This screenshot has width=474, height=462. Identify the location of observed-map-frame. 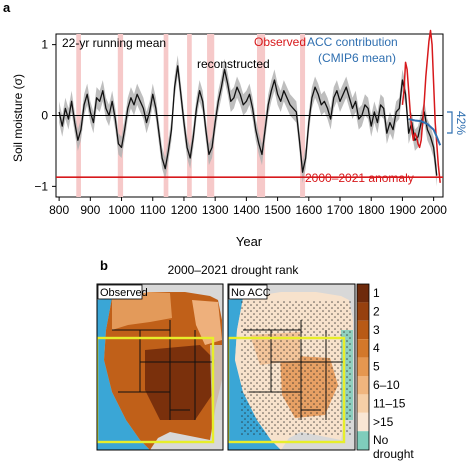
(160, 367).